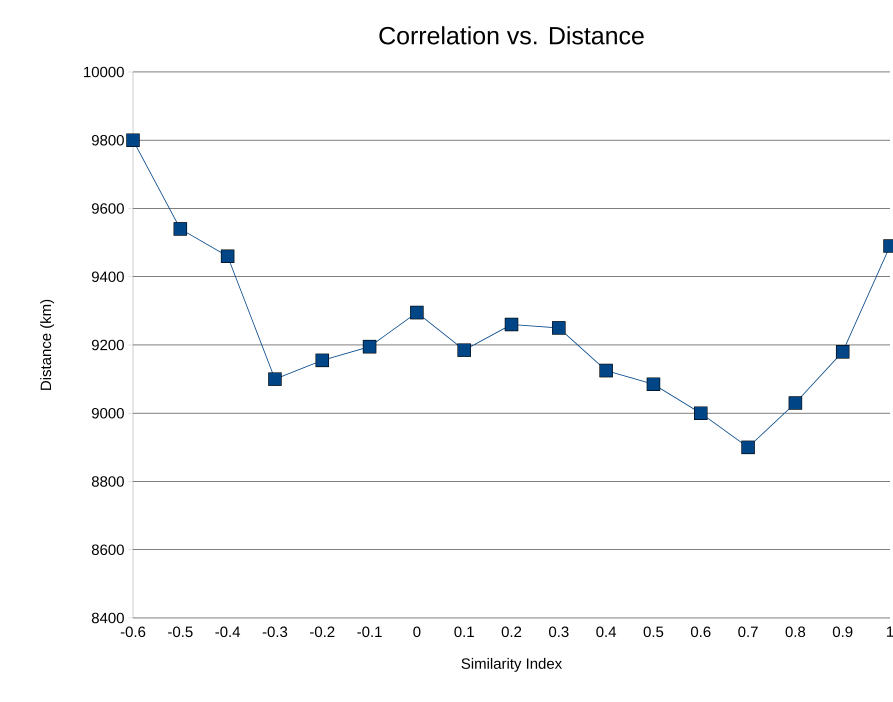 The image size is (893, 702). Describe the element at coordinates (108, 413) in the screenshot. I see `y-tick-label: 9000` at that location.